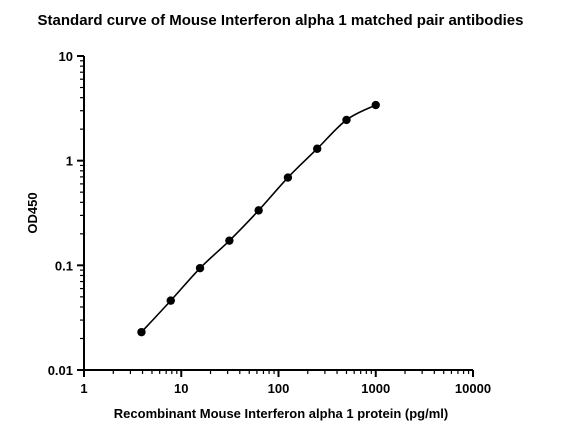 Image resolution: width=561 pixels, height=437 pixels. What do you see at coordinates (64, 265) in the screenshot?
I see `y-tick-label: 0.1` at bounding box center [64, 265].